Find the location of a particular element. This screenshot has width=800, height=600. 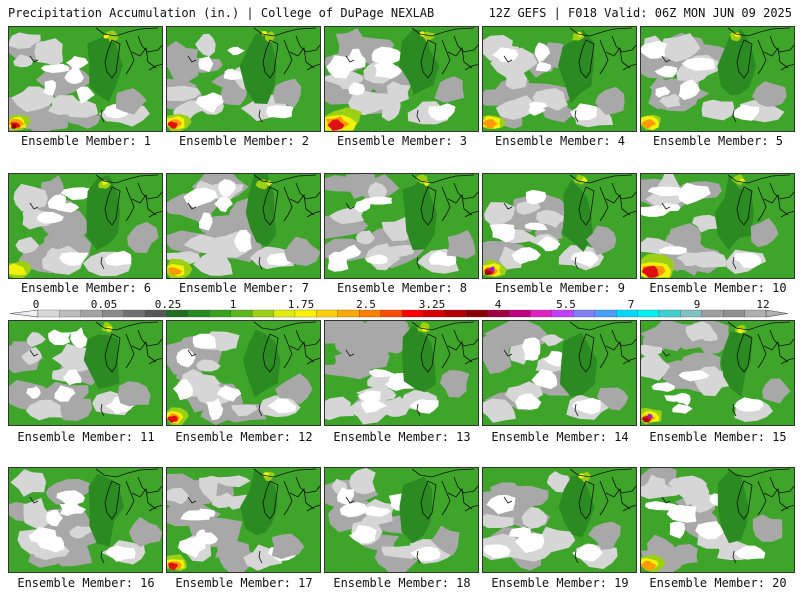

colorbar-tick-label: 5.5 is located at coordinates (566, 304).